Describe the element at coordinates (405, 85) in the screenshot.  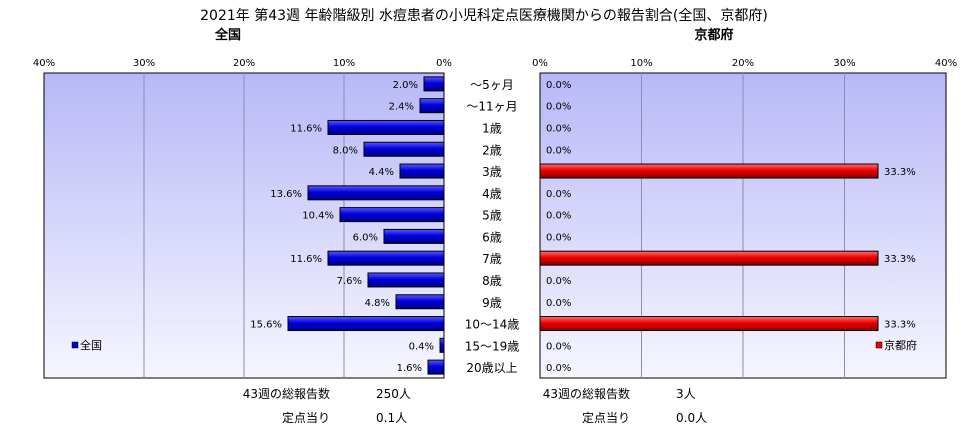
I see `data-label-national: 2.0%` at that location.